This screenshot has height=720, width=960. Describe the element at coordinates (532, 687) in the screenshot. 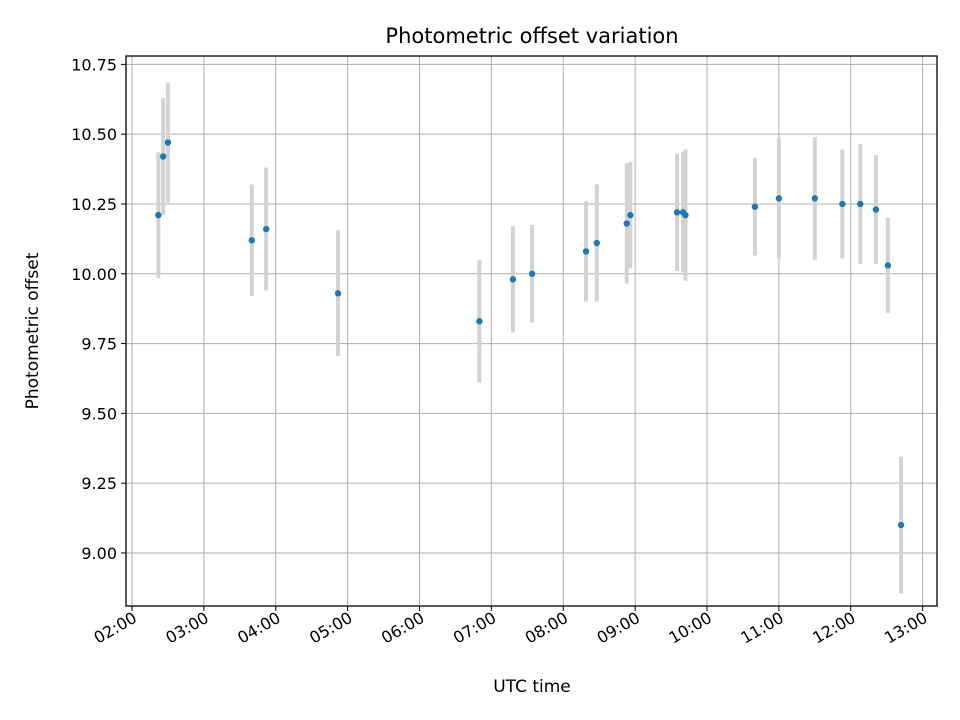

I see `x-axis-label: UTC time` at that location.